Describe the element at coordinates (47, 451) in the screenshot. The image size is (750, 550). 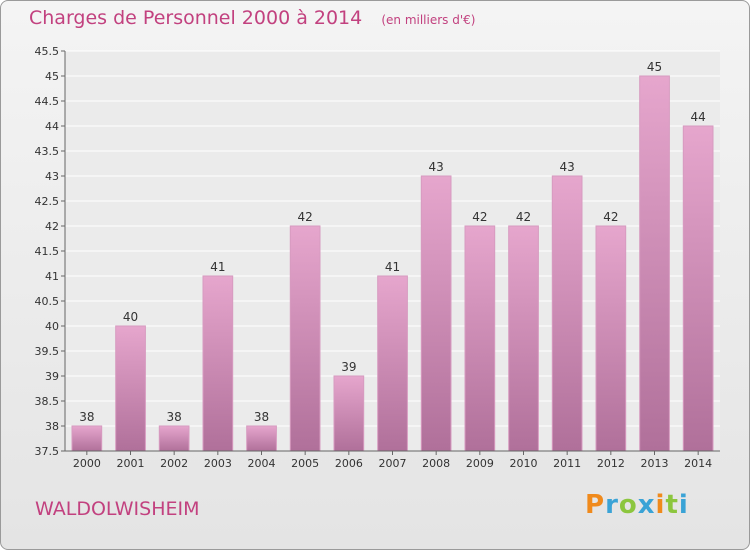
I see `y-tick-label: 37.5` at that location.